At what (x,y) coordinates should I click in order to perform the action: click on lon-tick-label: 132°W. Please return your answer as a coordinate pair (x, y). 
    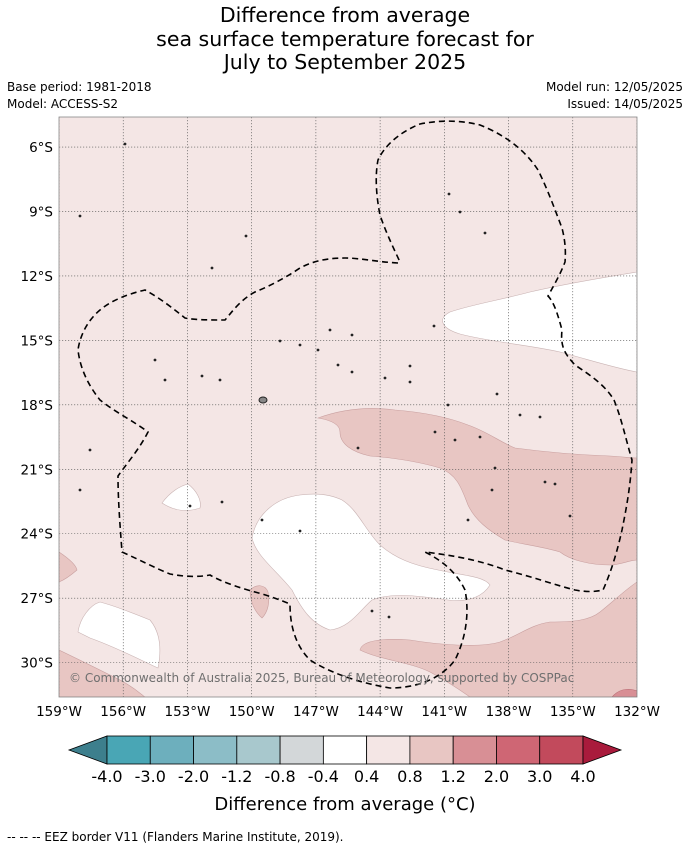
    Looking at the image, I should click on (637, 712).